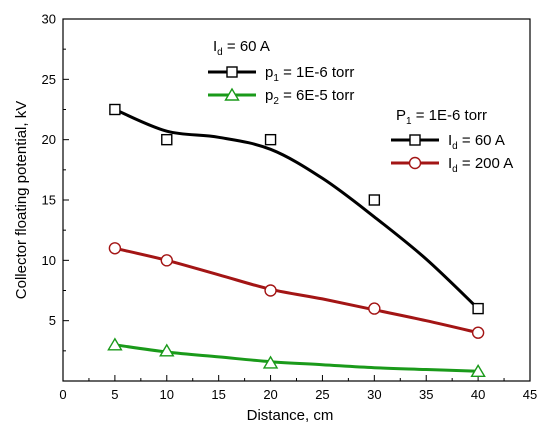 Image resolution: width=550 pixels, height=436 pixels. What do you see at coordinates (52, 320) in the screenshot?
I see `y-tick-label: 5` at bounding box center [52, 320].